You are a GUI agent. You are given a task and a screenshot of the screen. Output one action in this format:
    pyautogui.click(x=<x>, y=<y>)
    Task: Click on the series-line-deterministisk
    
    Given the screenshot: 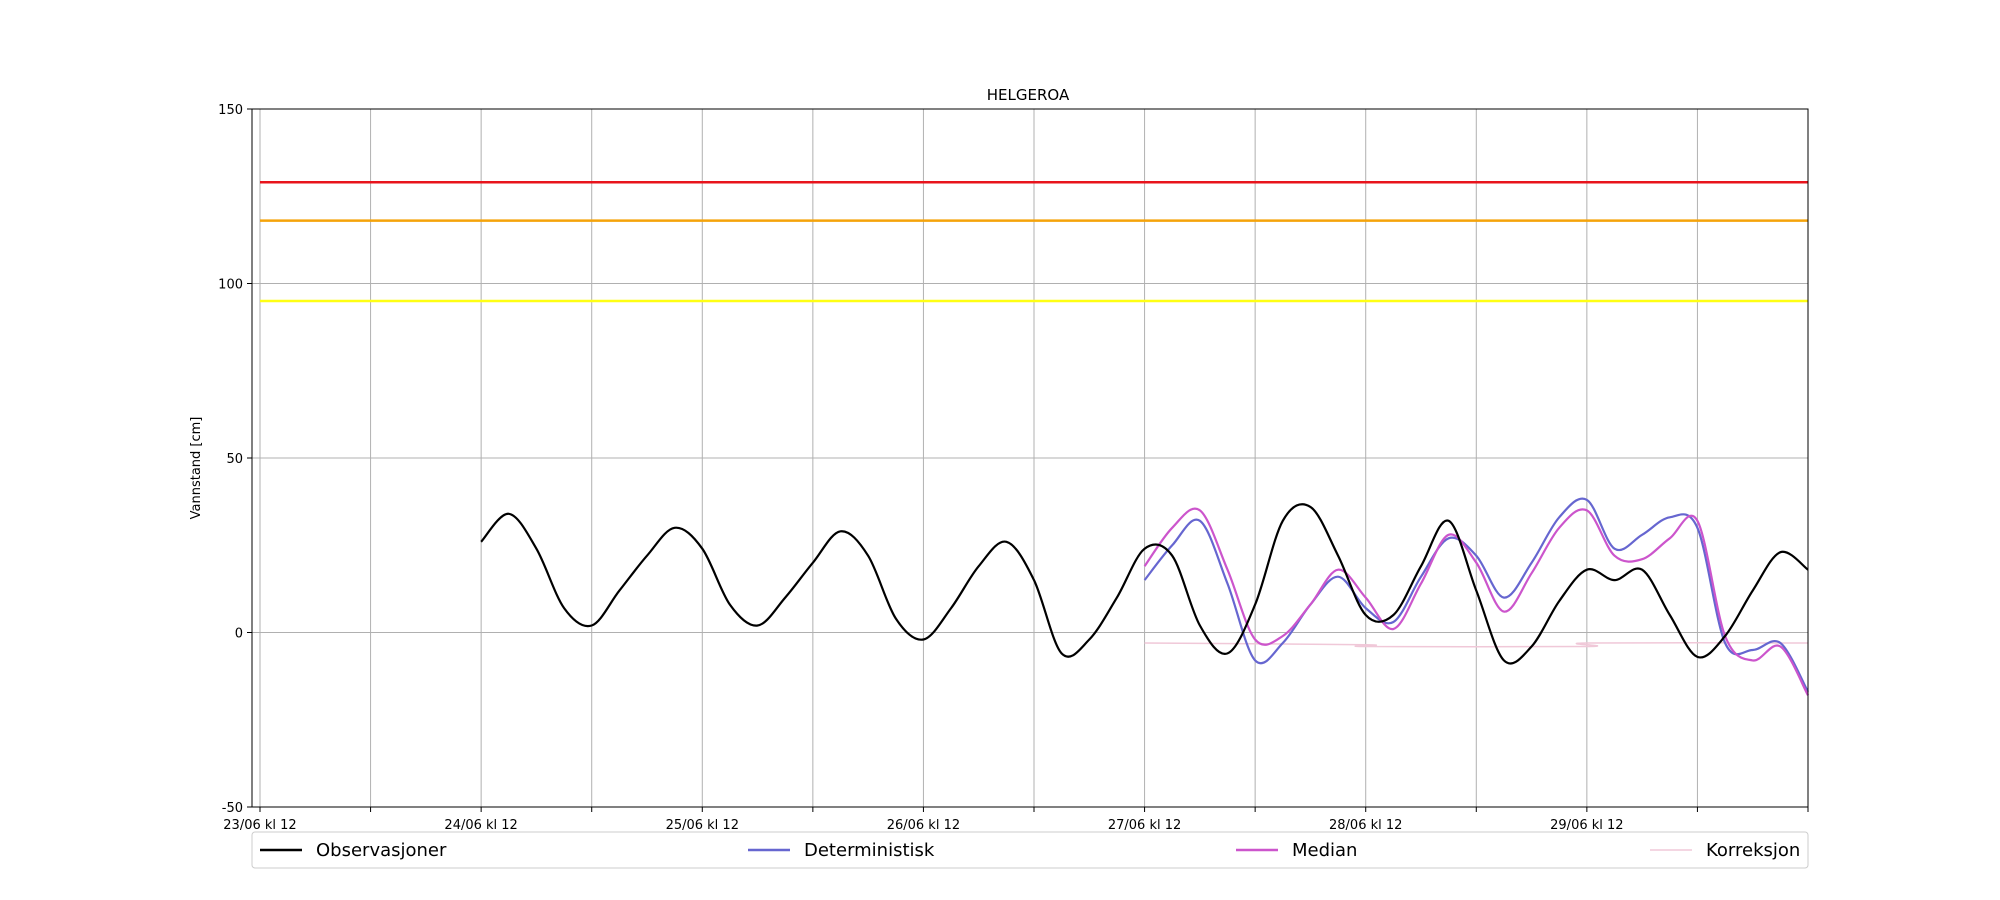 What is the action you would take?
    pyautogui.click(x=1476, y=595)
    